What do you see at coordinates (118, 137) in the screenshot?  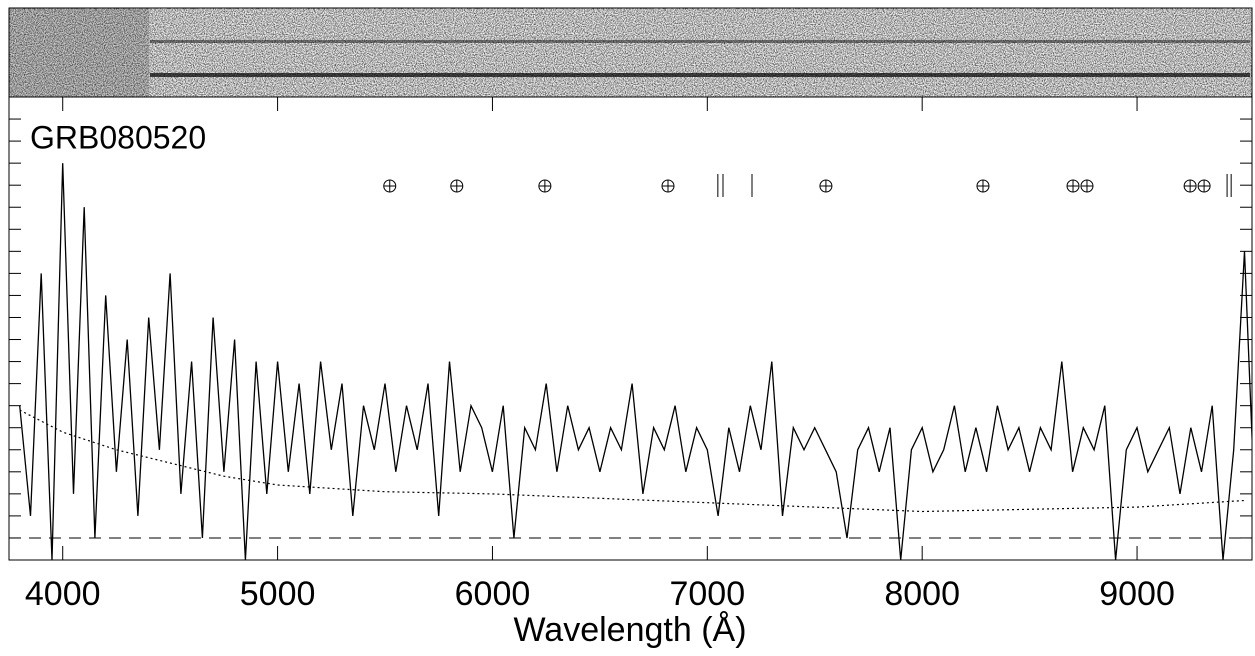 I see `chart-title: GRB080520` at bounding box center [118, 137].